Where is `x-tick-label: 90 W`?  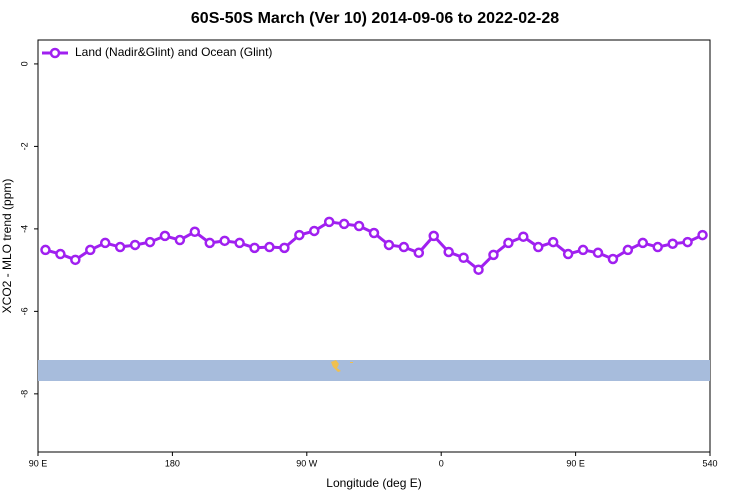 x-tick-label: 90 W is located at coordinates (307, 463).